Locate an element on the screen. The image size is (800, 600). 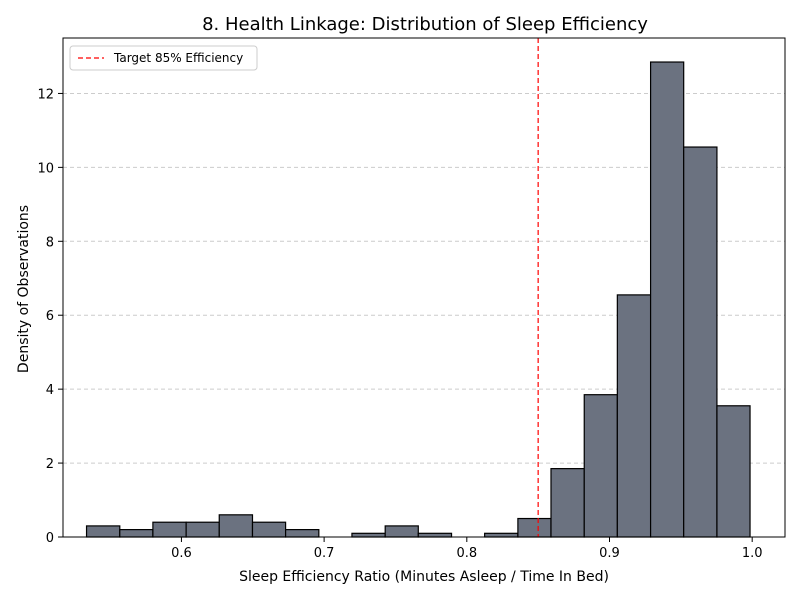
legend-label: Target 85% Efficiency is located at coordinates (178, 58).